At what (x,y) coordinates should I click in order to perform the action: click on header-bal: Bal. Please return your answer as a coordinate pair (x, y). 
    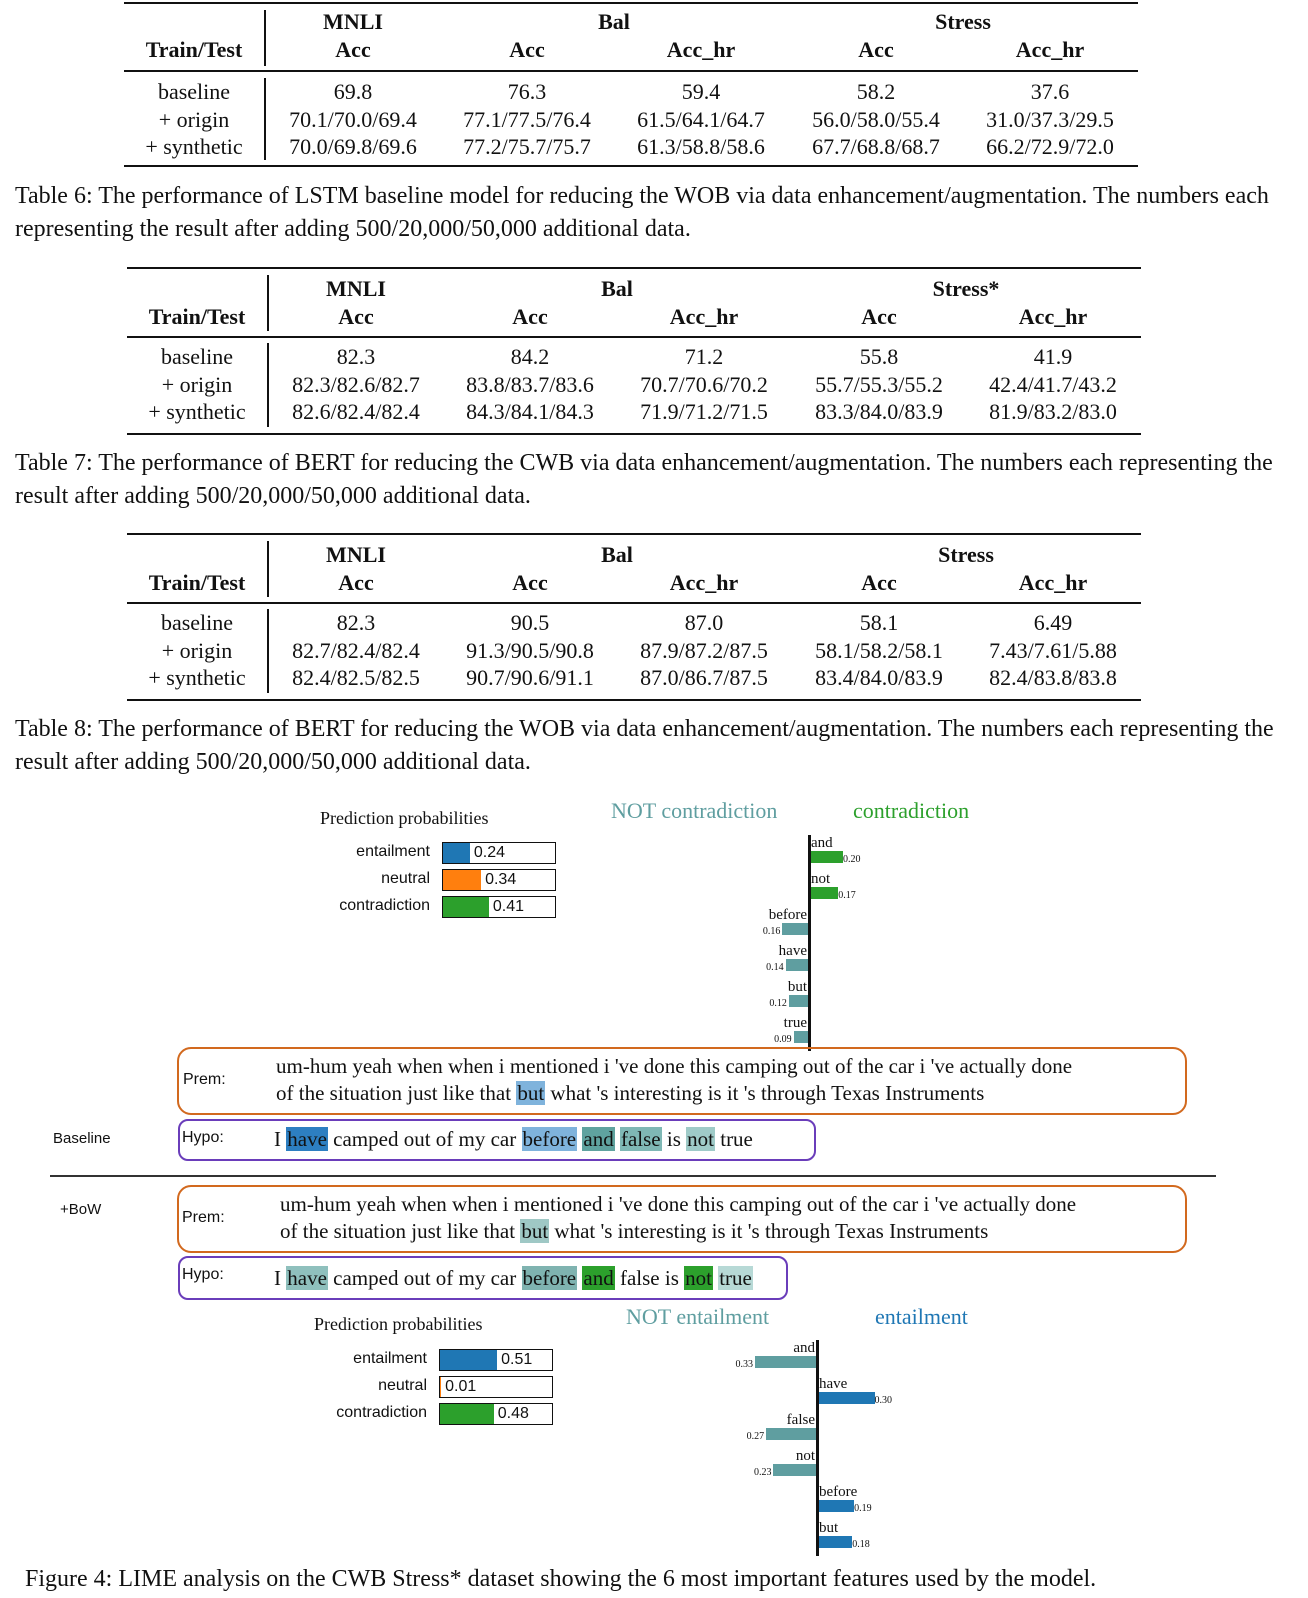
    Looking at the image, I should click on (617, 288).